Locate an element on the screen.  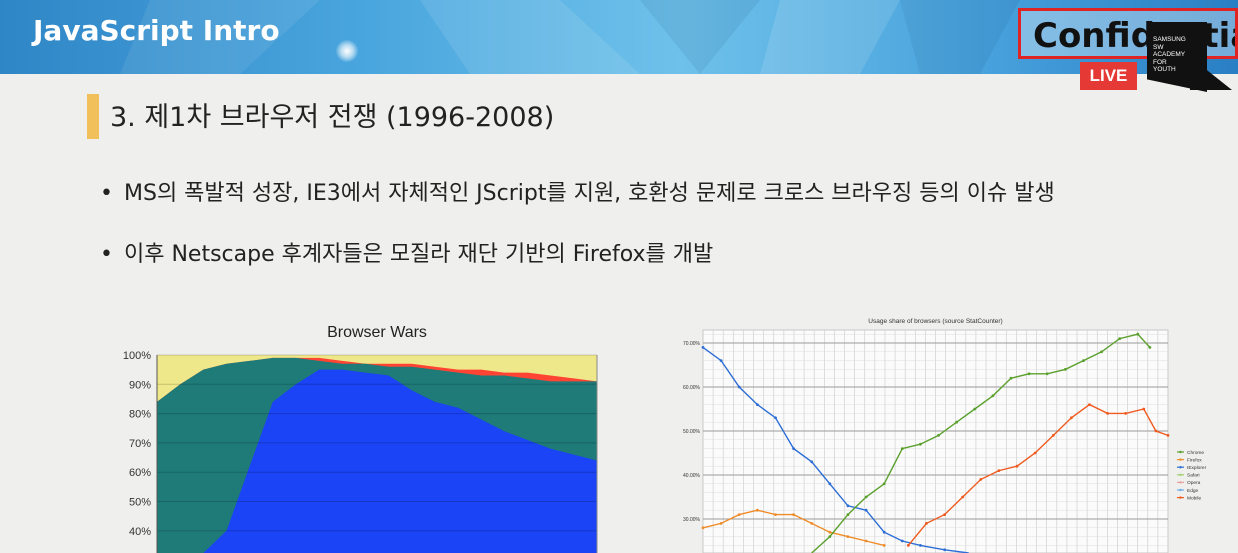
y-tick-label: 60.00% is located at coordinates (692, 388).